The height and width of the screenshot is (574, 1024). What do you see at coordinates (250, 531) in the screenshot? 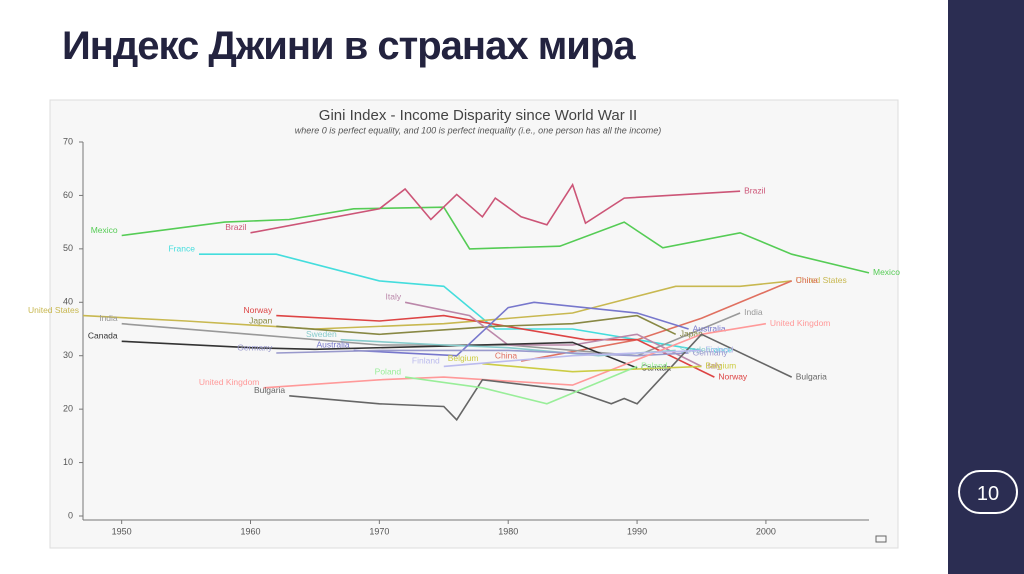
I see `x-tick-label: 1960` at bounding box center [250, 531].